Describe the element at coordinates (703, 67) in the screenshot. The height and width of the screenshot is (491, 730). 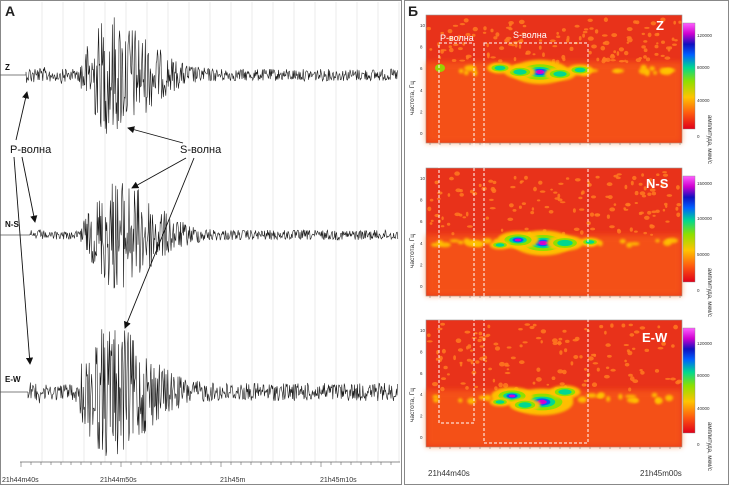
I see `colorbar-tick-label: 80000` at that location.